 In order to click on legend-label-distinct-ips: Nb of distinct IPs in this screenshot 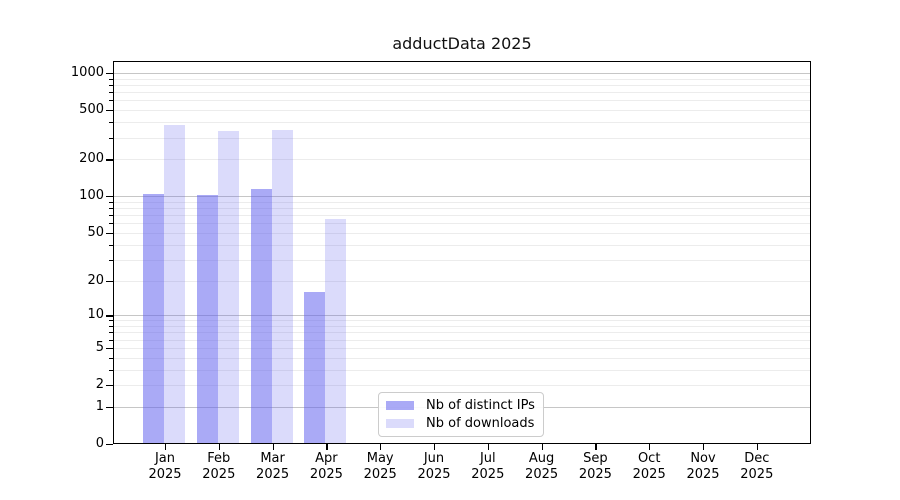, I will do `click(480, 406)`.